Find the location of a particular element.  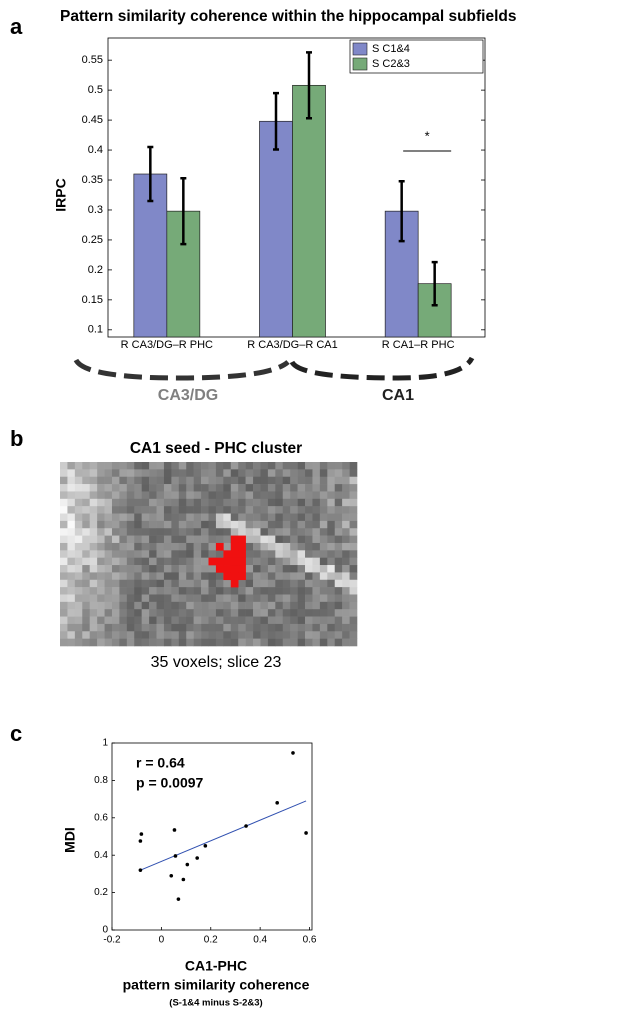

error-bar is located at coordinates (183, 211).